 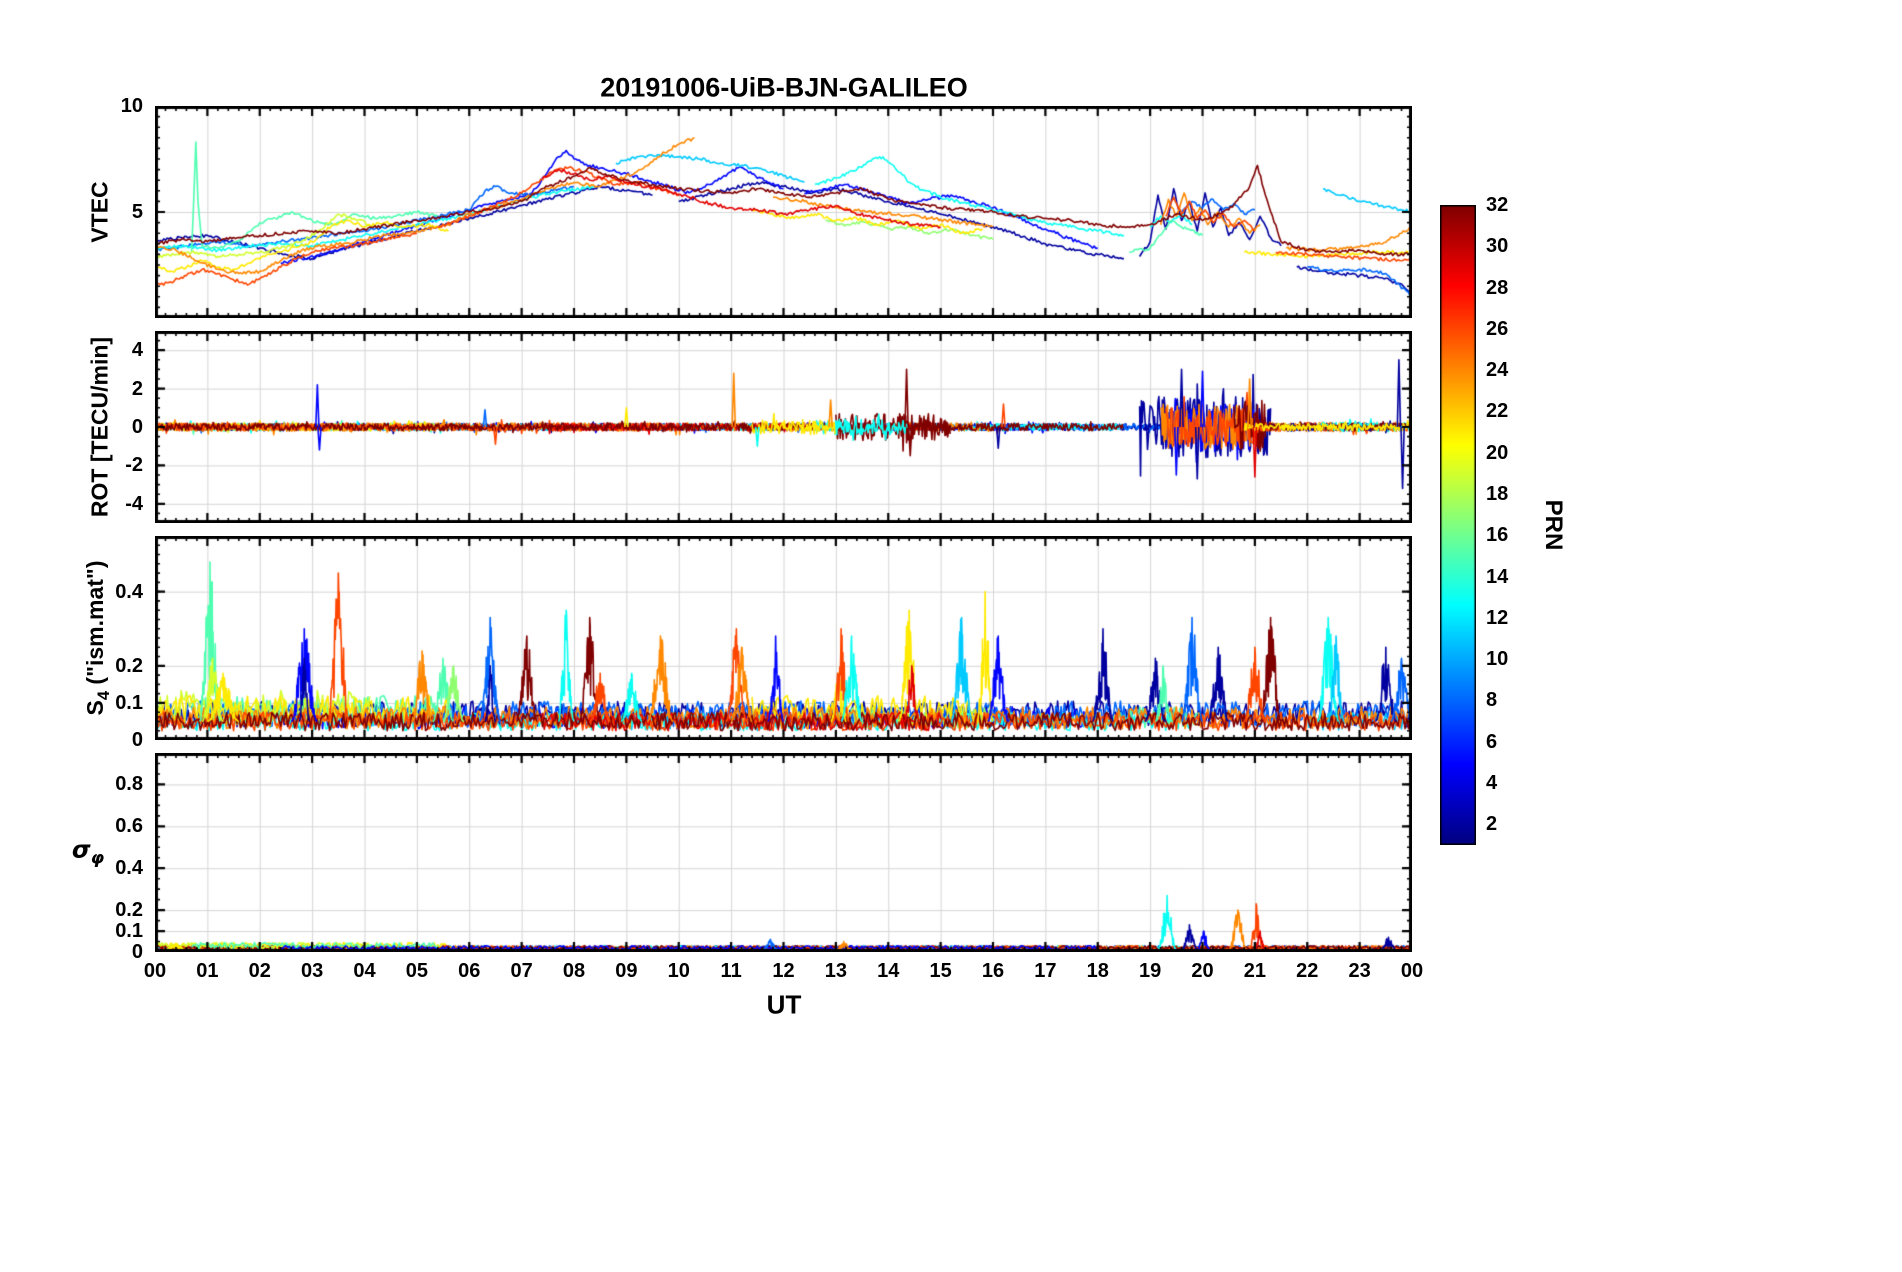 I want to click on x-tick-label: 10, so click(x=678, y=971).